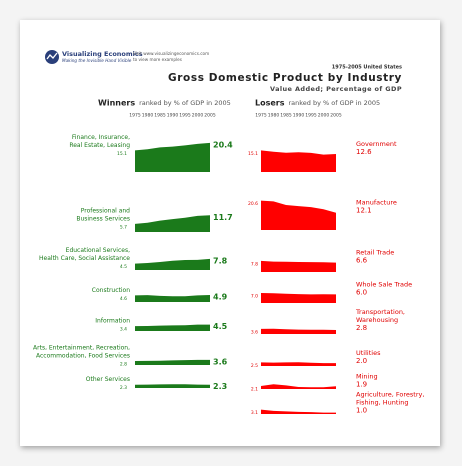  What do you see at coordinates (99, 145) in the screenshot?
I see `series-name: Real Estate, Leasing` at bounding box center [99, 145].